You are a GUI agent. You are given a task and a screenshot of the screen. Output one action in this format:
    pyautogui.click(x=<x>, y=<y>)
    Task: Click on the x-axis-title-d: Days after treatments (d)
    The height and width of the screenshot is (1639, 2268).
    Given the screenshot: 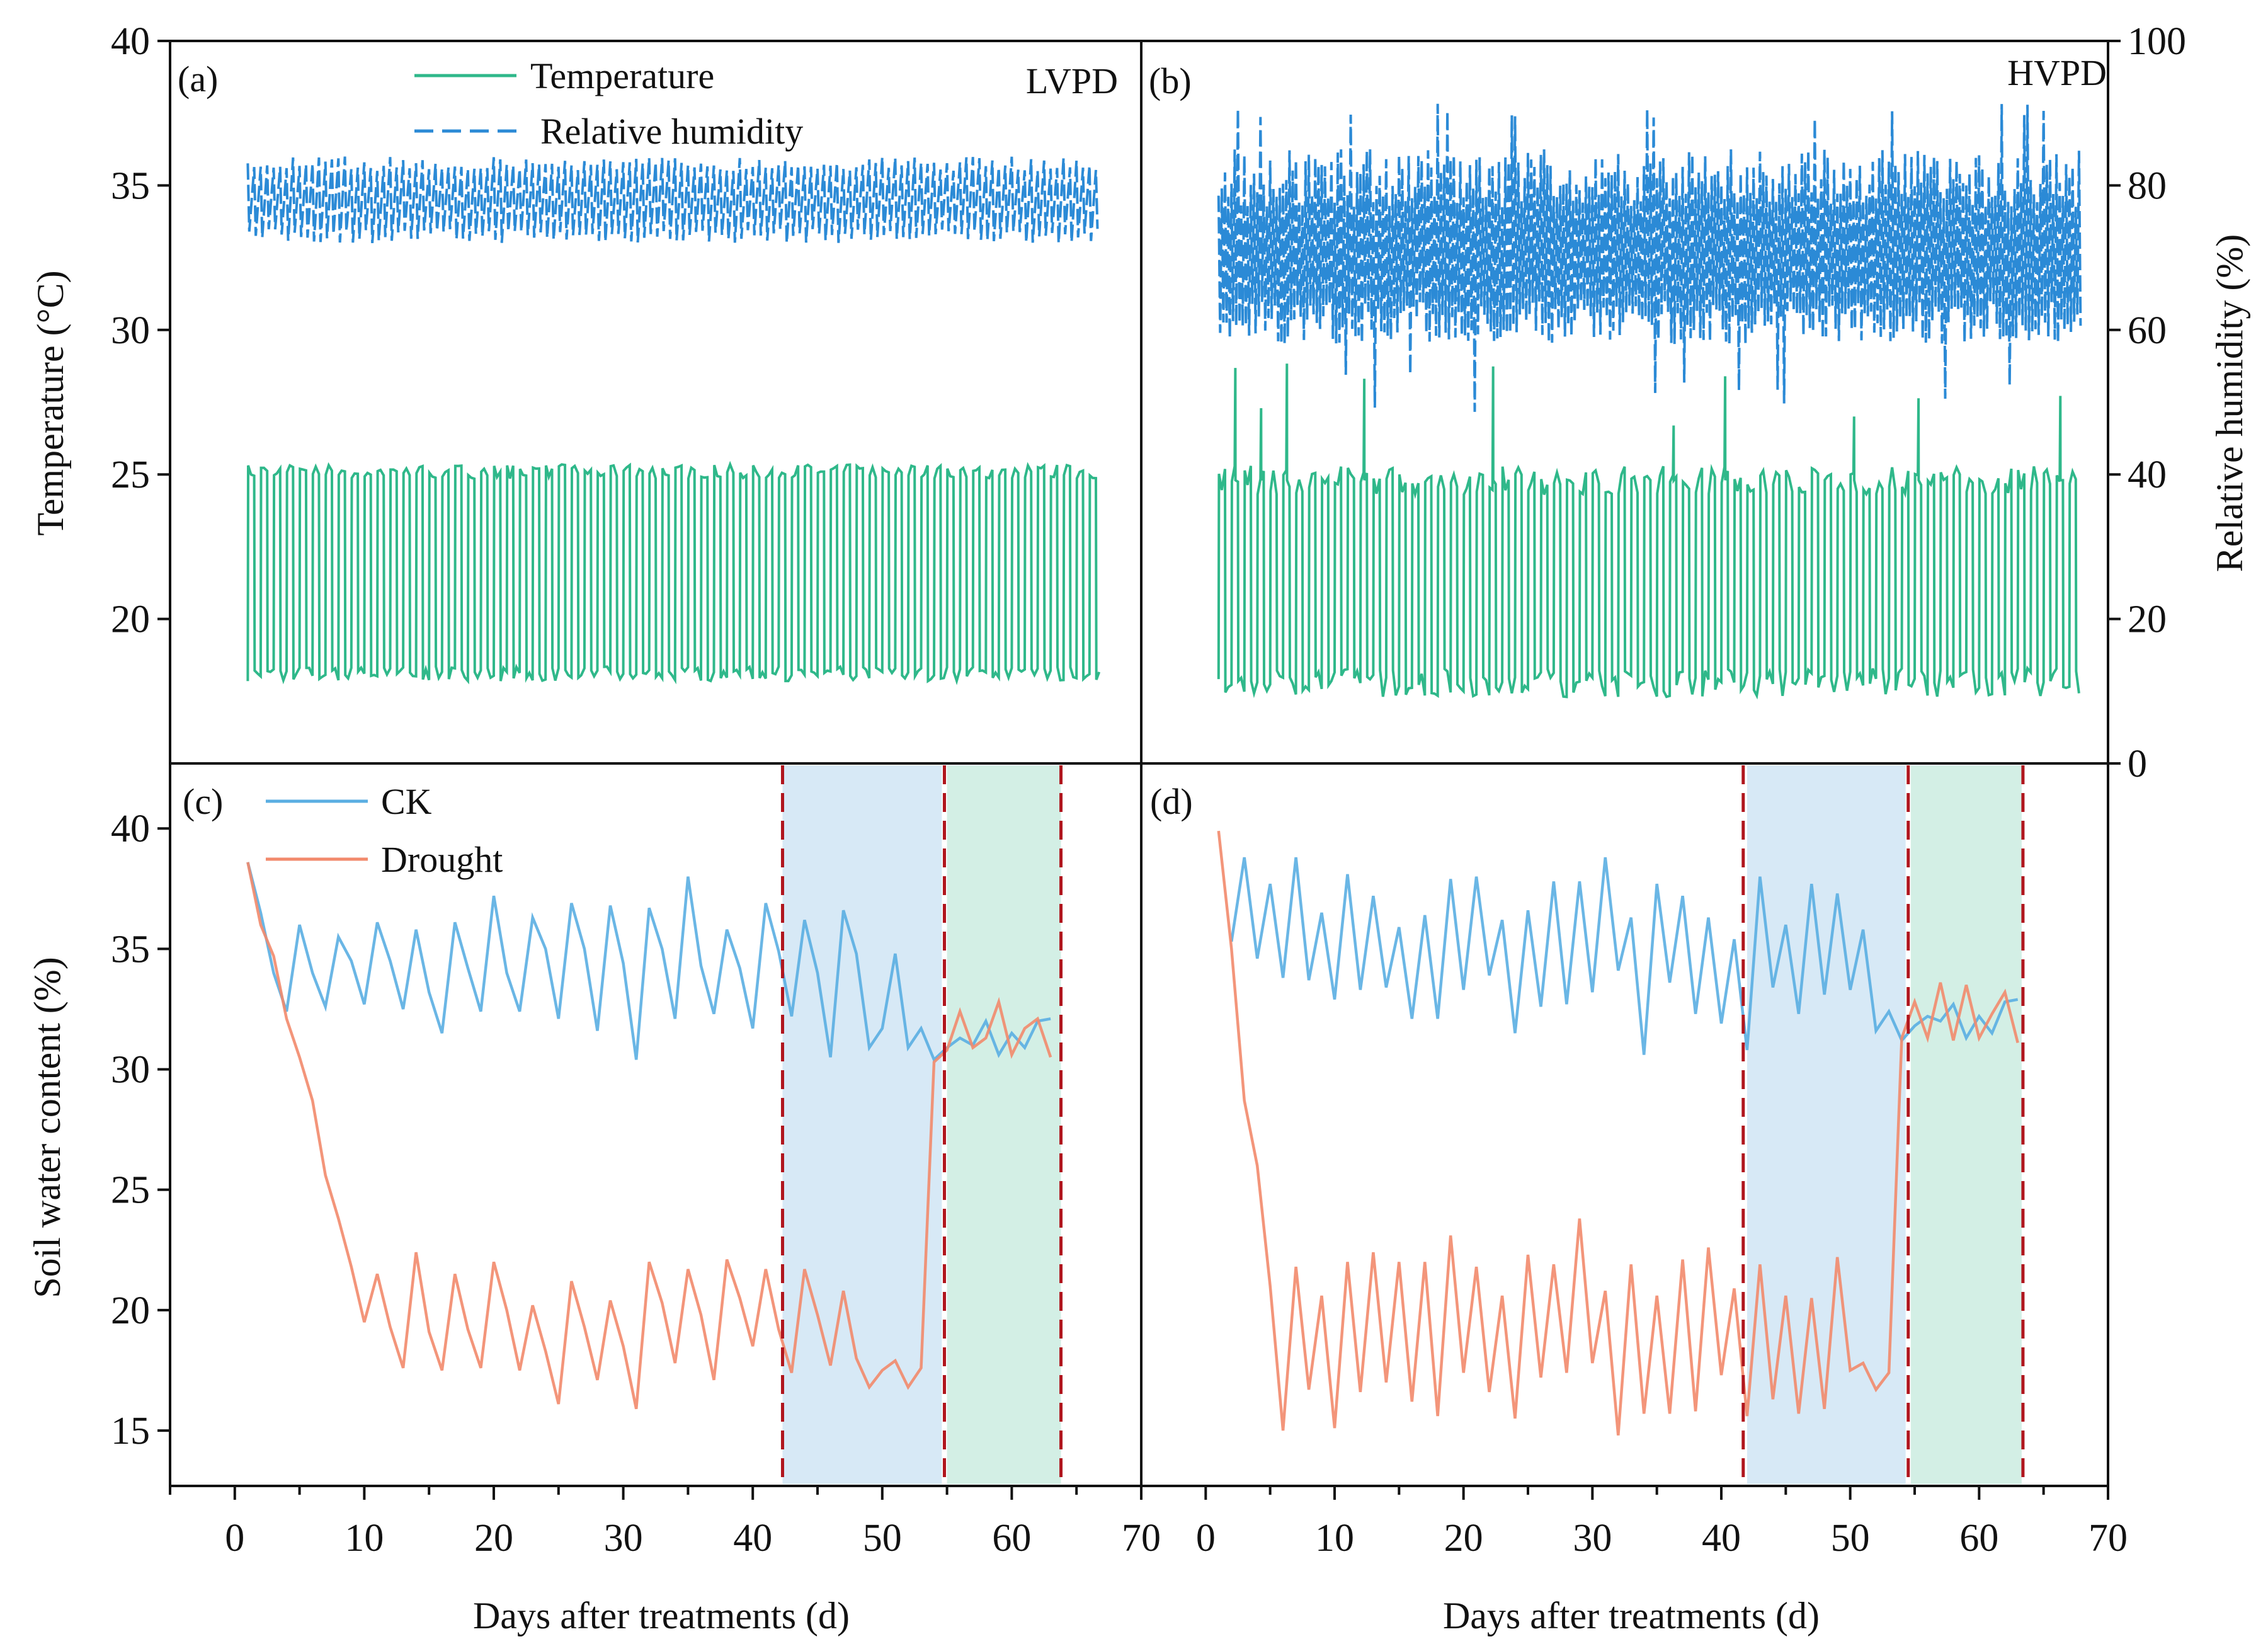 What is the action you would take?
    pyautogui.click(x=1631, y=1616)
    